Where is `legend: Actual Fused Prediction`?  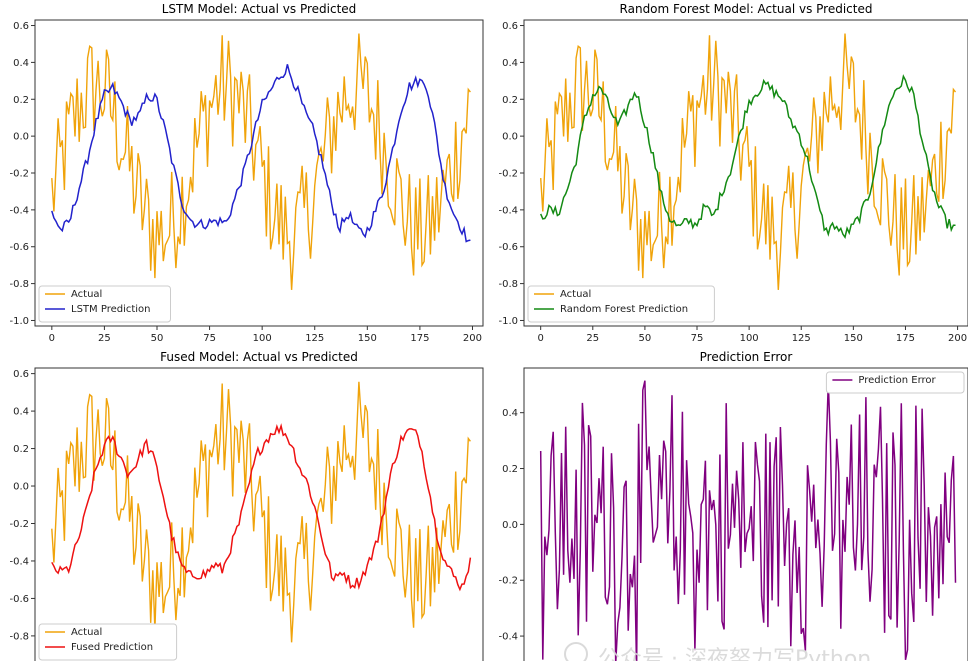 legend: Actual Fused Prediction is located at coordinates (108, 642).